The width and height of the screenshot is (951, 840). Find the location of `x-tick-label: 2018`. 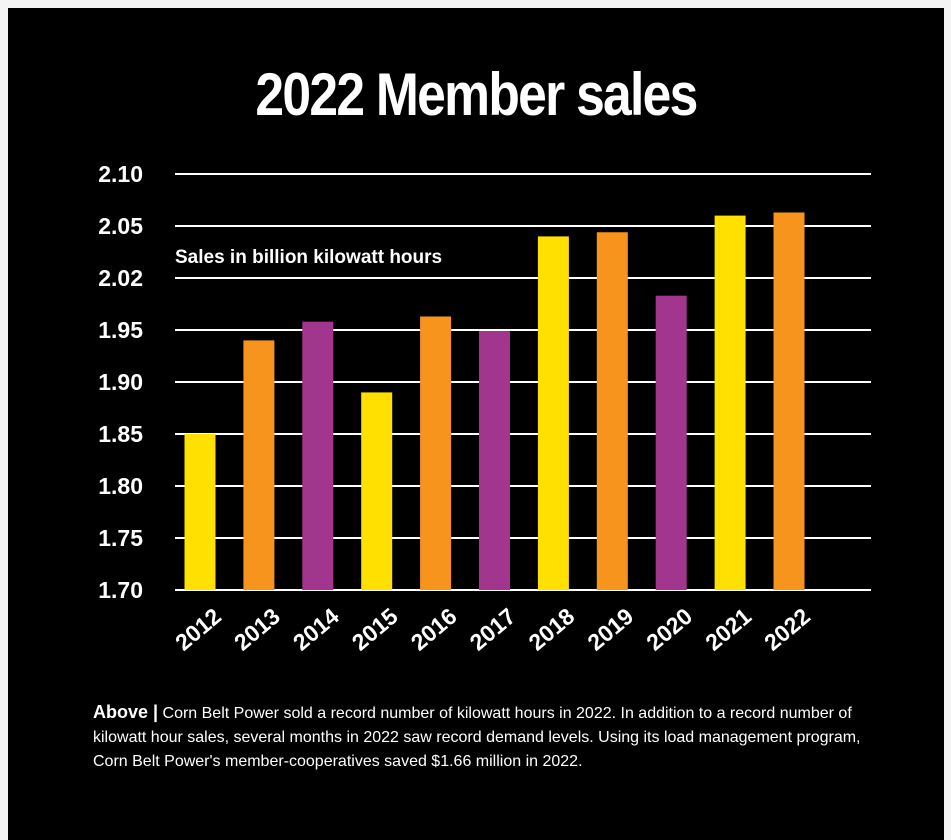

x-tick-label: 2018 is located at coordinates (551, 629).